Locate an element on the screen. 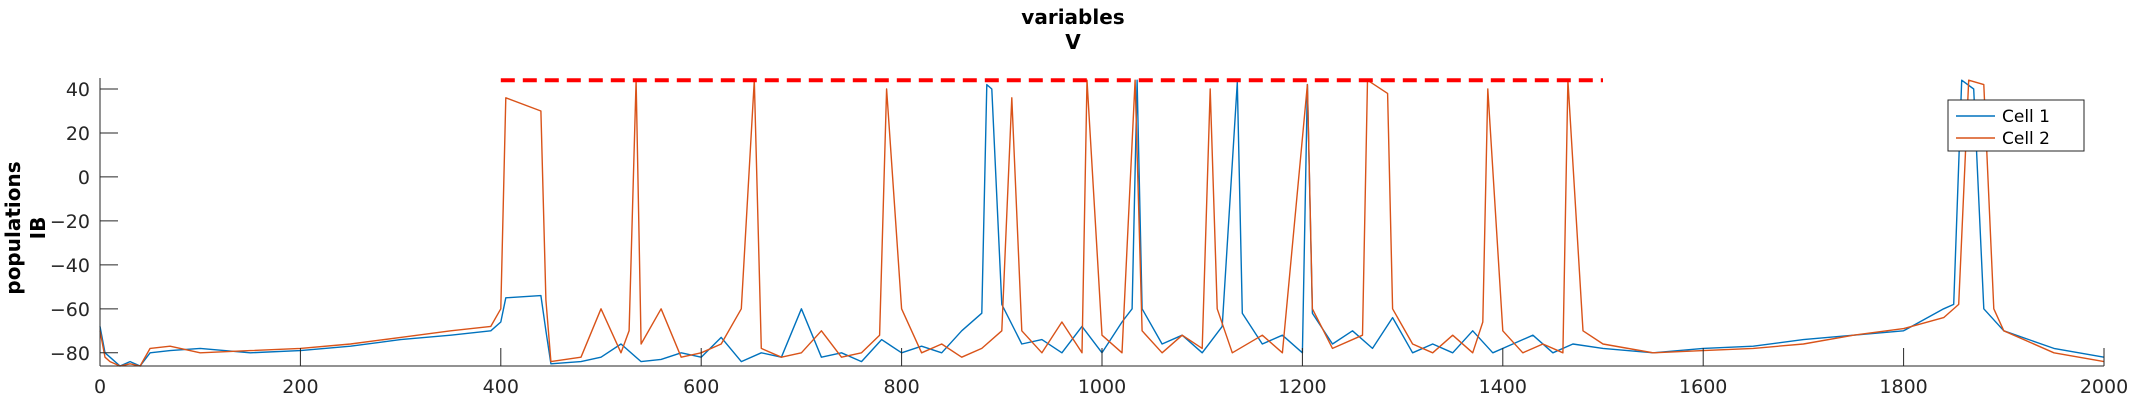 The height and width of the screenshot is (400, 2133). y-tick-label: −20 is located at coordinates (70, 222).